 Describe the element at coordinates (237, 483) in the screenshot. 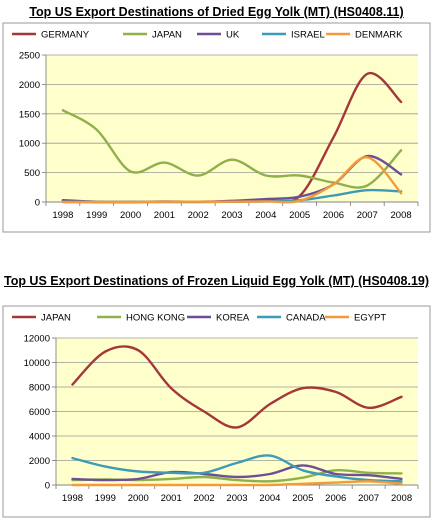

I see `series-line-egypt` at that location.